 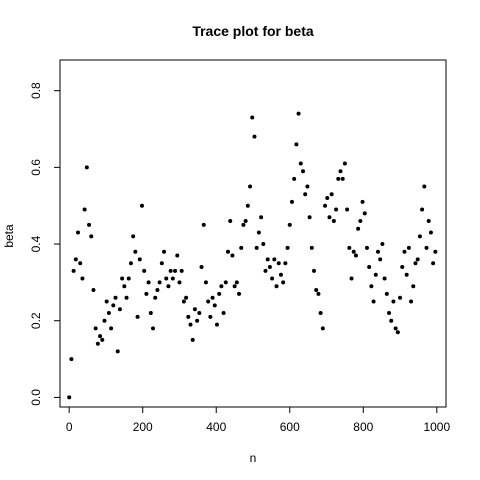 What do you see at coordinates (36, 167) in the screenshot?
I see `y-tick-label: 0.6` at bounding box center [36, 167].